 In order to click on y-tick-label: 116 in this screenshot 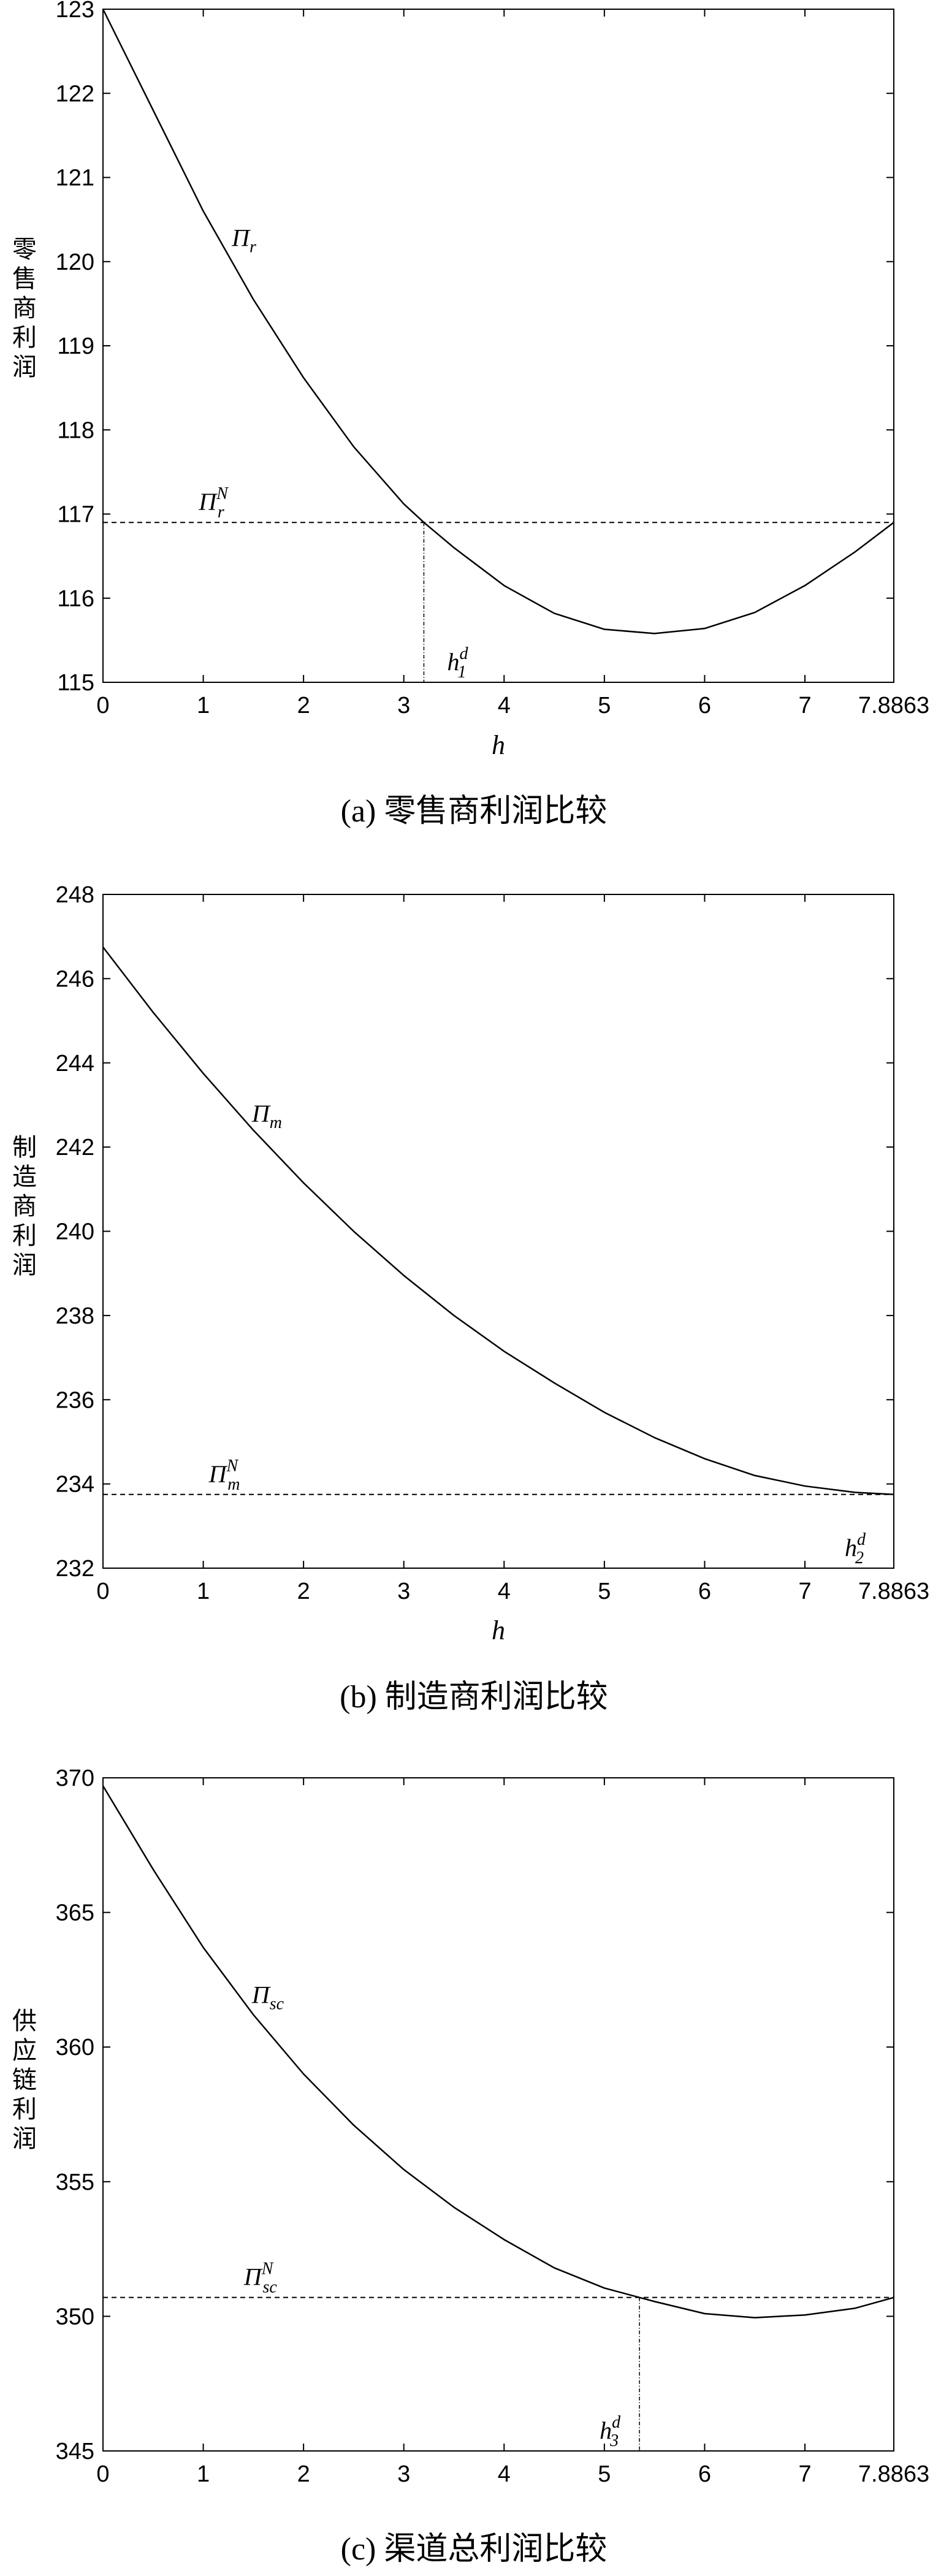, I will do `click(75, 599)`.